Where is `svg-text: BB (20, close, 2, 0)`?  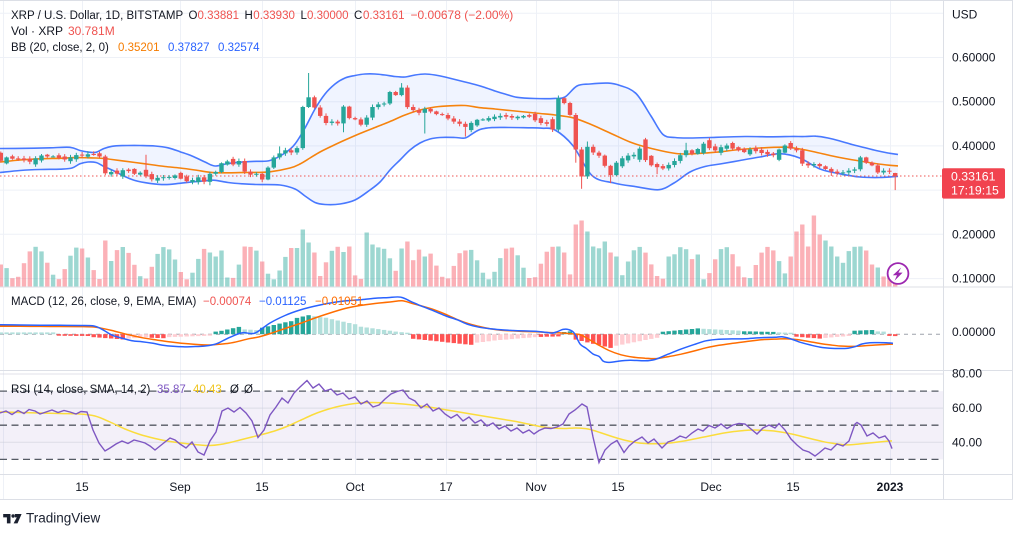 svg-text: BB (20, close, 2, 0) is located at coordinates (60, 48).